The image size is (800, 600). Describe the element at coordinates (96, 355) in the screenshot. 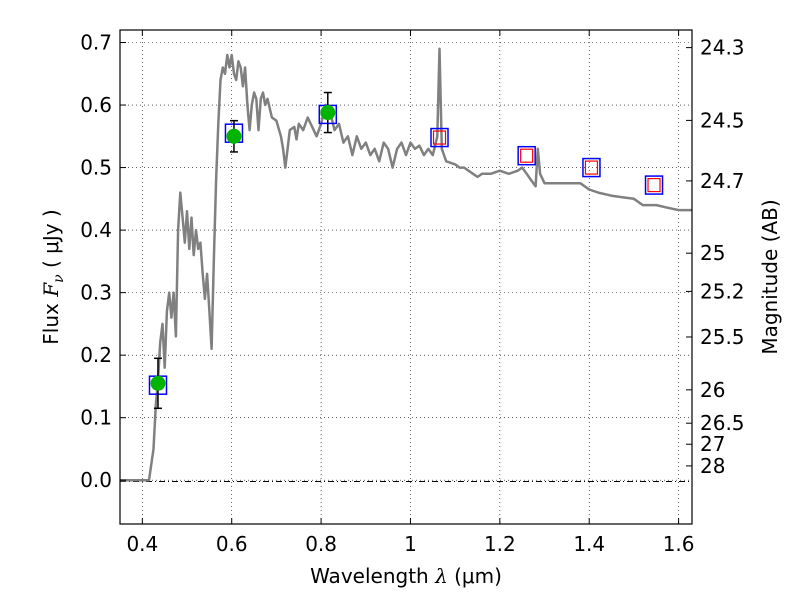

I see `y-tick-label: 0.2` at that location.